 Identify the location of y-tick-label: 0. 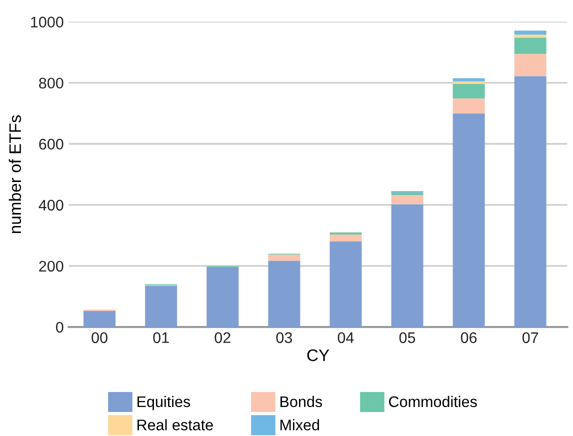
(60, 327).